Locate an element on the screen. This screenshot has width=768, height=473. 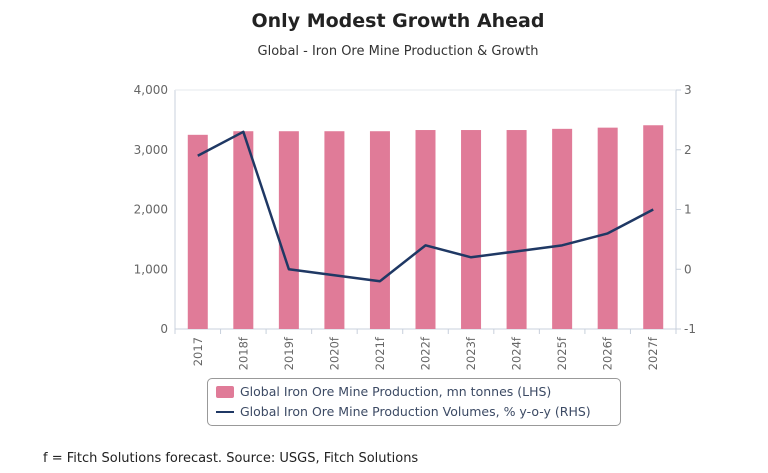
left-tick-label: 0 is located at coordinates (164, 329).